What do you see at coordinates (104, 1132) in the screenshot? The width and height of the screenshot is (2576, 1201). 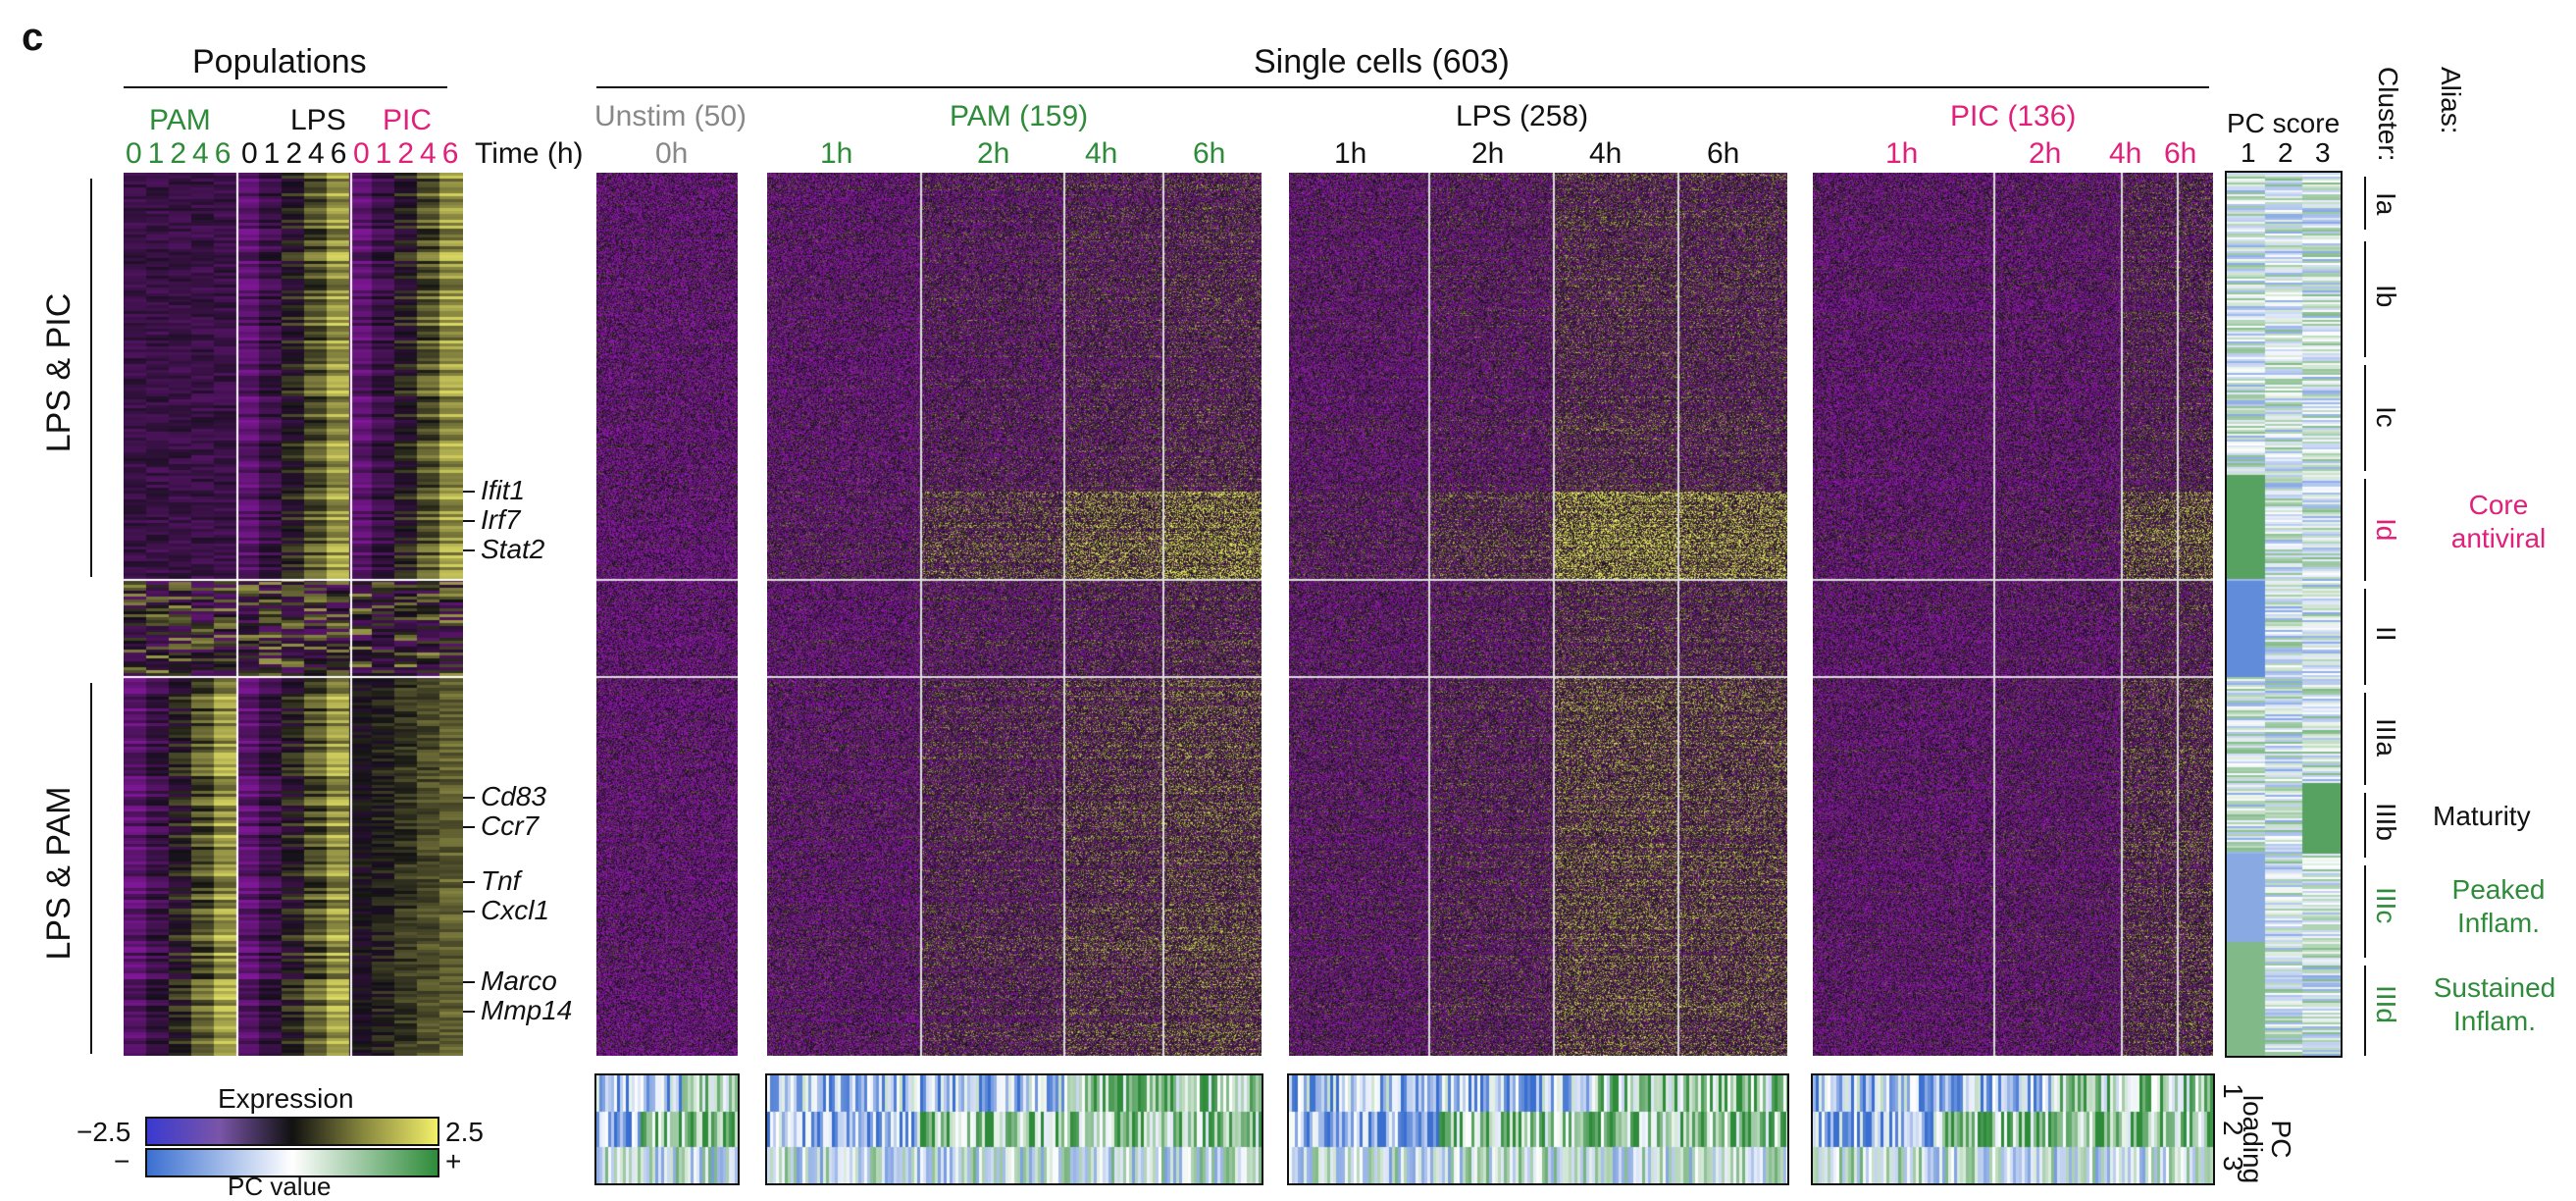 I see `legend-expression-min: −2.5` at bounding box center [104, 1132].